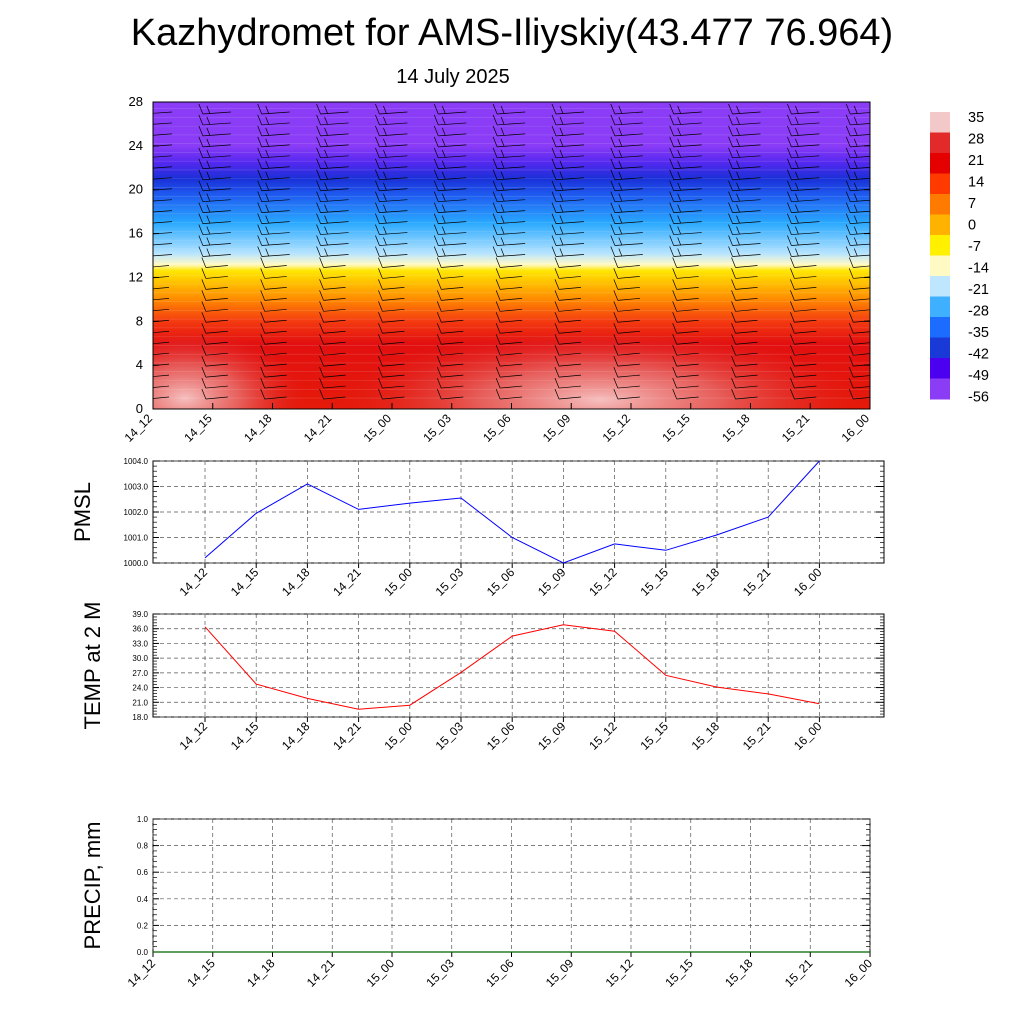 The width and height of the screenshot is (1024, 1024). What do you see at coordinates (940, 348) in the screenshot?
I see `colorbar-swatch` at bounding box center [940, 348].